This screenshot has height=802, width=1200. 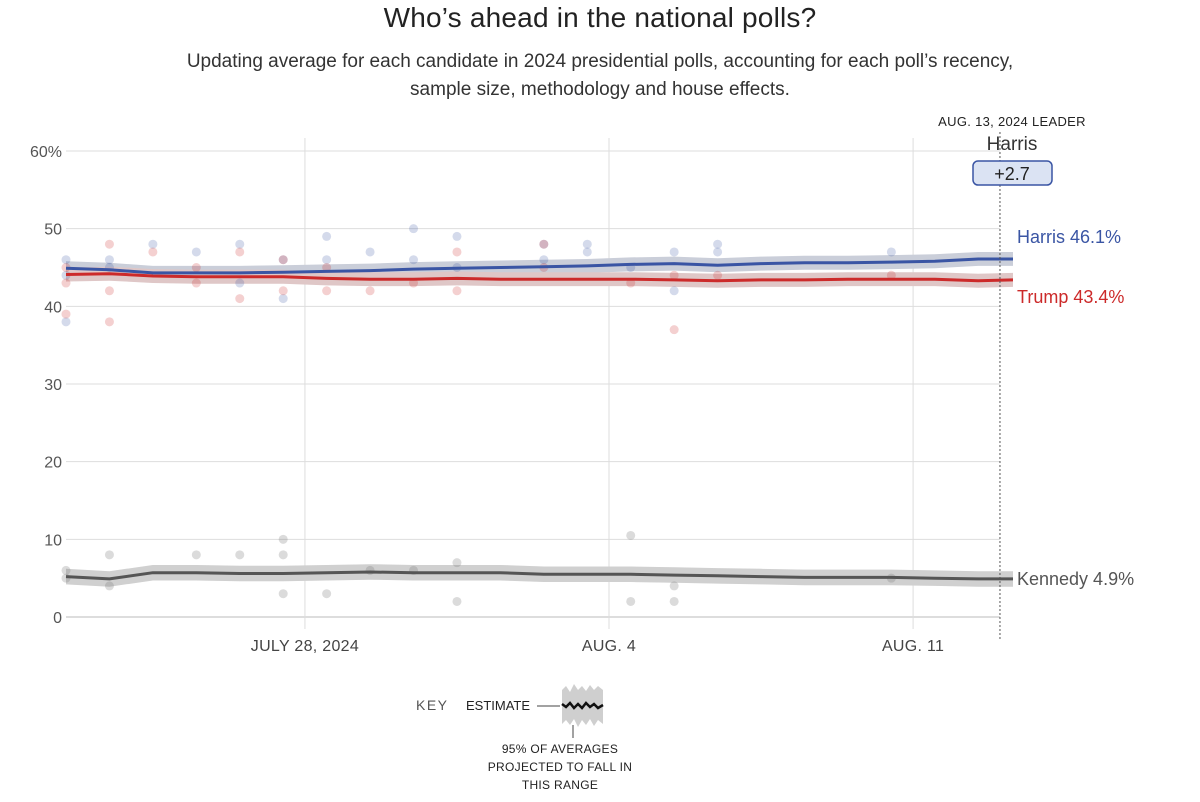 I want to click on key-note-line-3: THIS RANGE, so click(x=560, y=785).